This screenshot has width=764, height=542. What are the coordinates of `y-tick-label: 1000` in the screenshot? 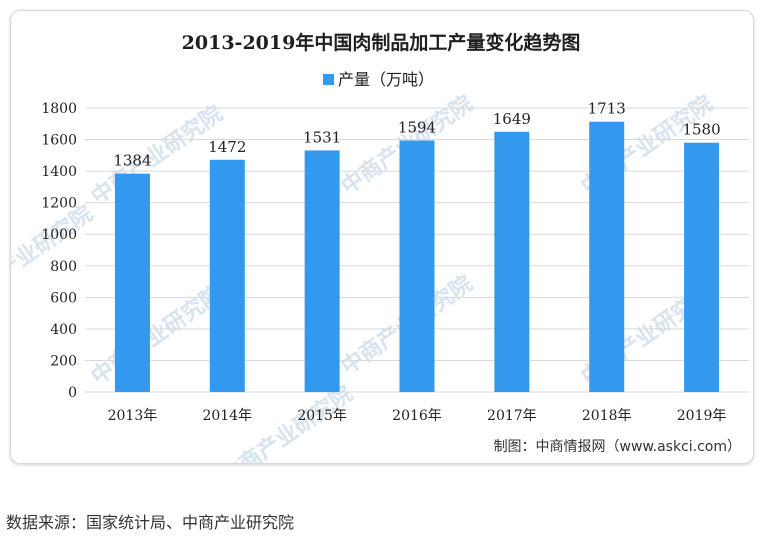 It's located at (59, 235).